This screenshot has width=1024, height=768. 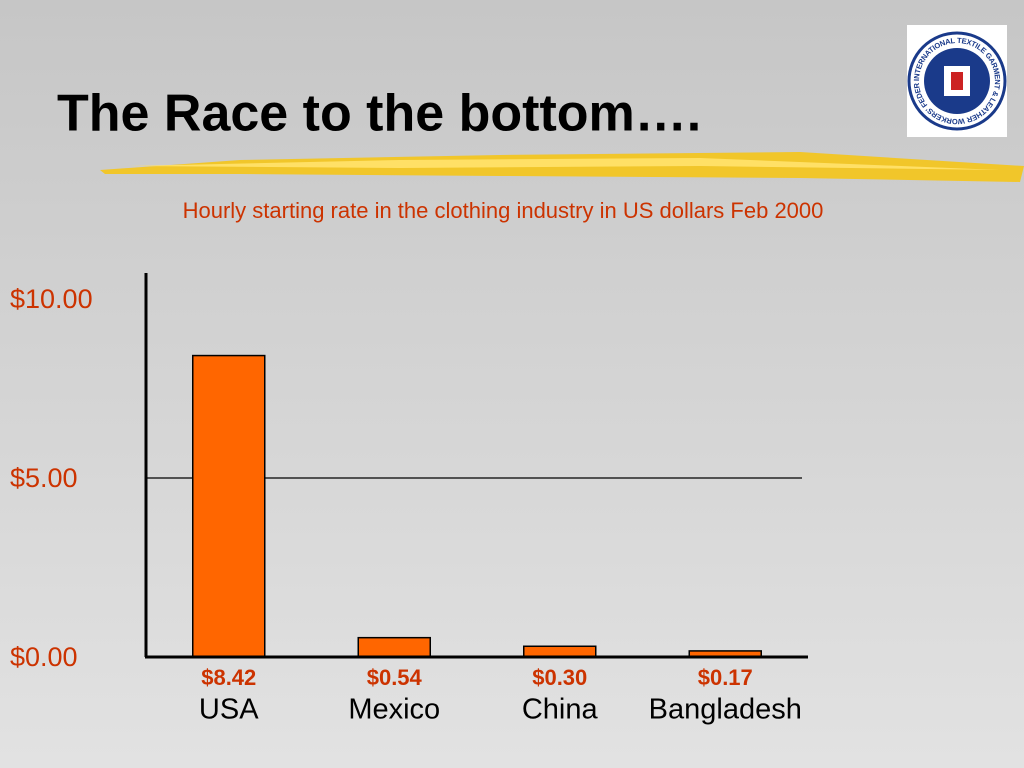 I want to click on value-label: $8.42, so click(x=228, y=677).